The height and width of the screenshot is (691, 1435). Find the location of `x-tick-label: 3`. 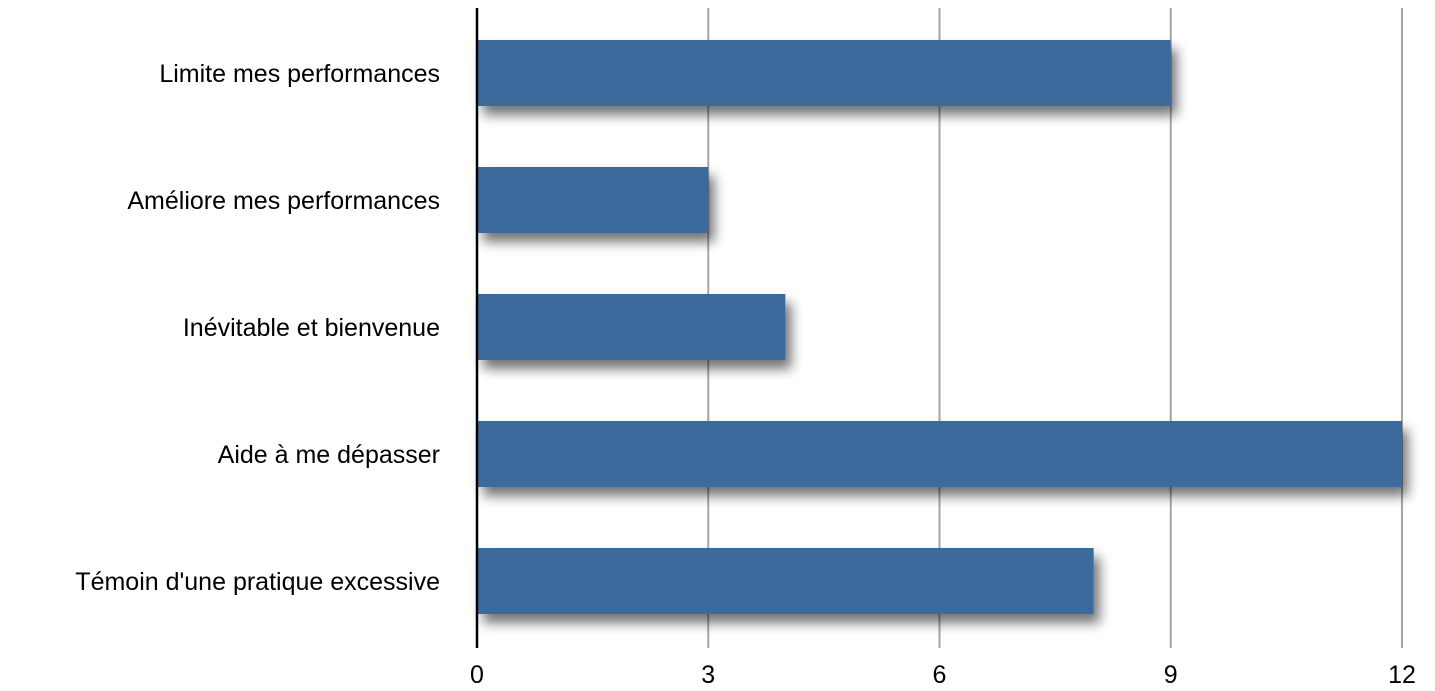

x-tick-label: 3 is located at coordinates (708, 675).